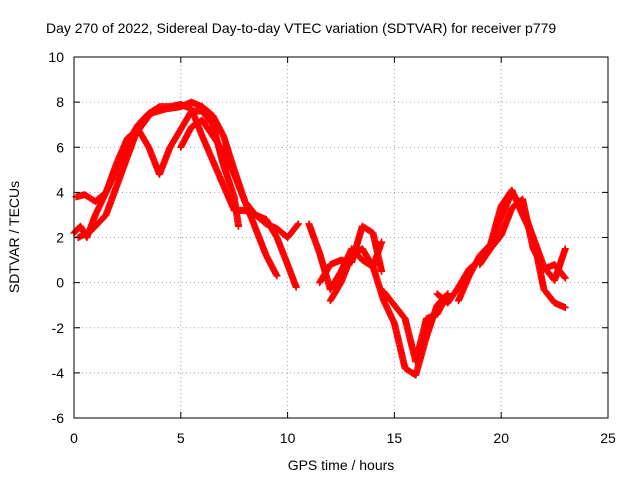 This screenshot has height=480, width=640. I want to click on y-tick-label: 8, so click(60, 102).